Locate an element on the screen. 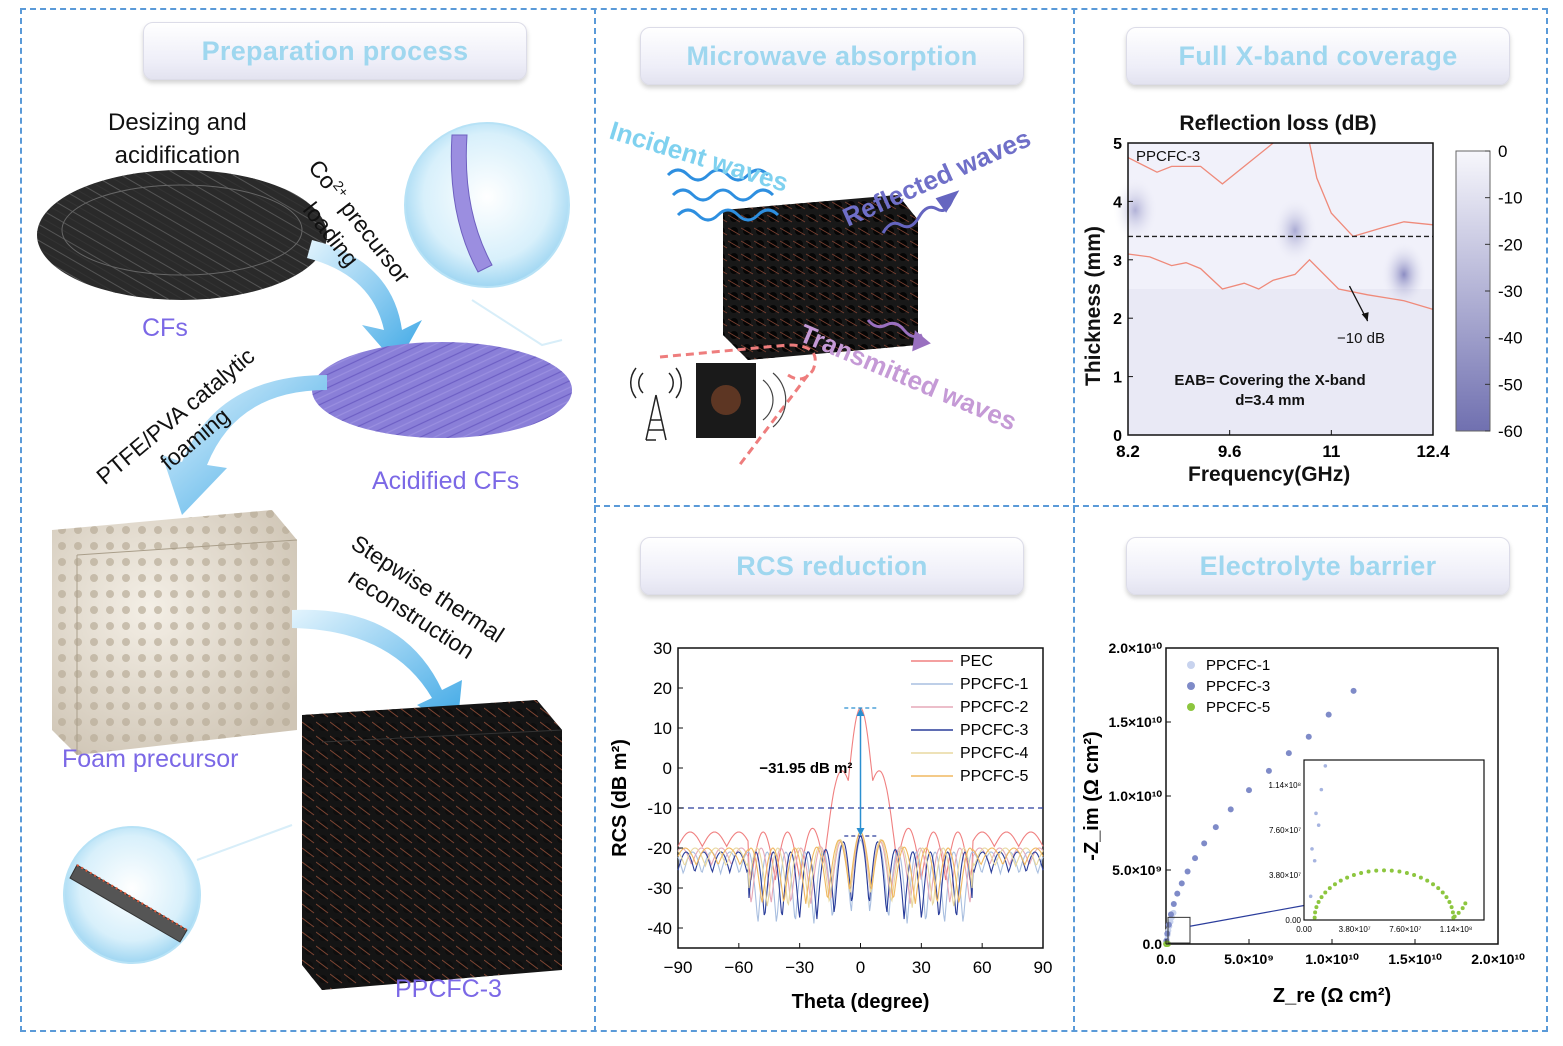  small-absorber-image is located at coordinates (741, 400).